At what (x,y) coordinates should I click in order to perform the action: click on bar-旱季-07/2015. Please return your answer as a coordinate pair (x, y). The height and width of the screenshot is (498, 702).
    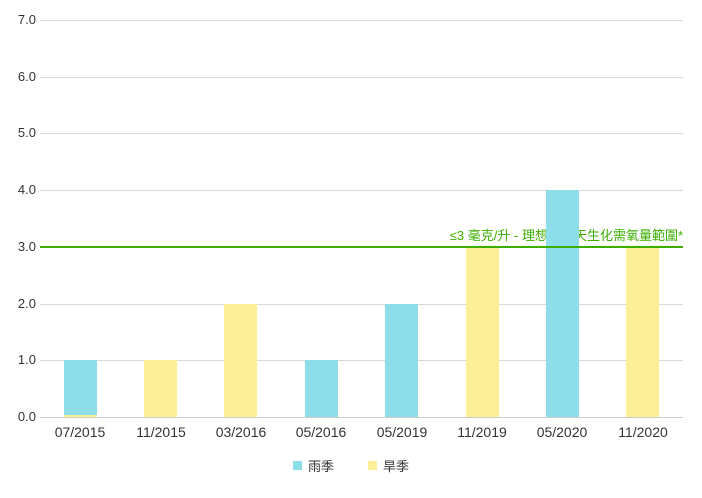
    Looking at the image, I should click on (80, 416).